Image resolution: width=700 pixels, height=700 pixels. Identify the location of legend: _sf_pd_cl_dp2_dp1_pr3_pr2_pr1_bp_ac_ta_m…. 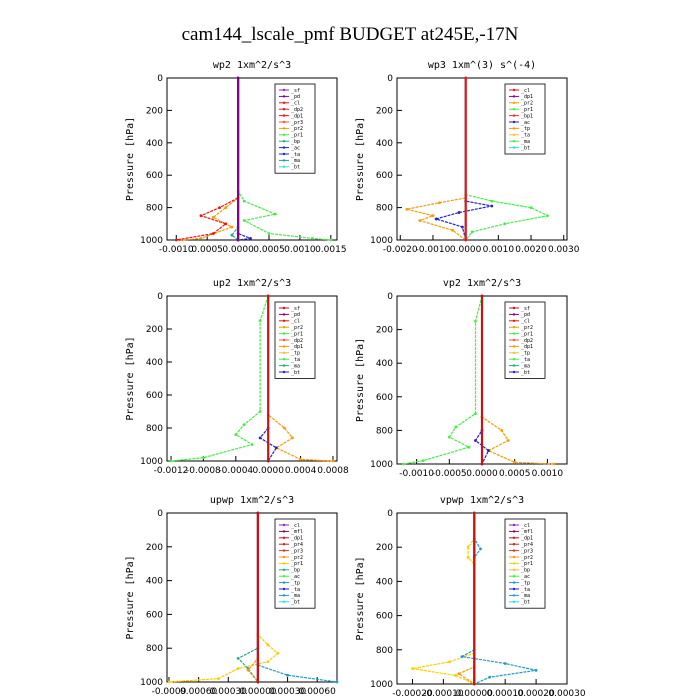
(295, 128).